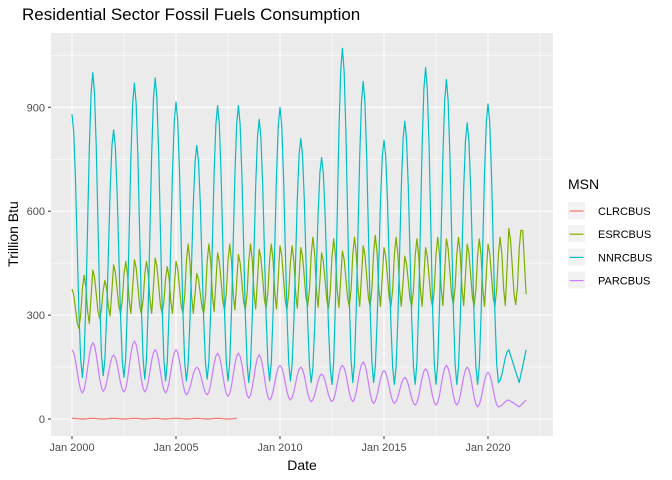  What do you see at coordinates (13, 234) in the screenshot?
I see `y-axis-label: Trillion Btu` at bounding box center [13, 234].